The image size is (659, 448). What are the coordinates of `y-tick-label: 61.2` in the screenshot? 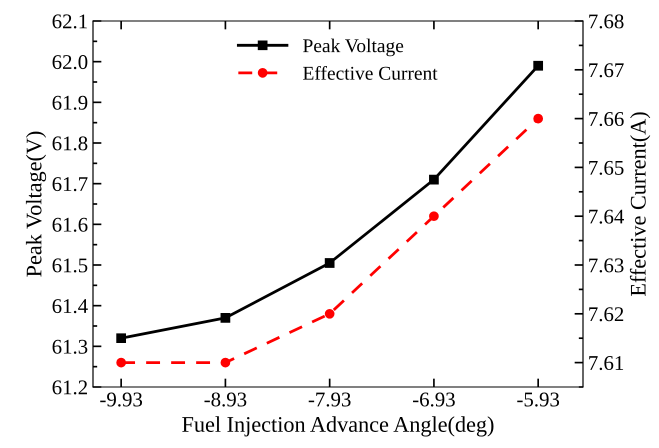 It's located at (69, 387).